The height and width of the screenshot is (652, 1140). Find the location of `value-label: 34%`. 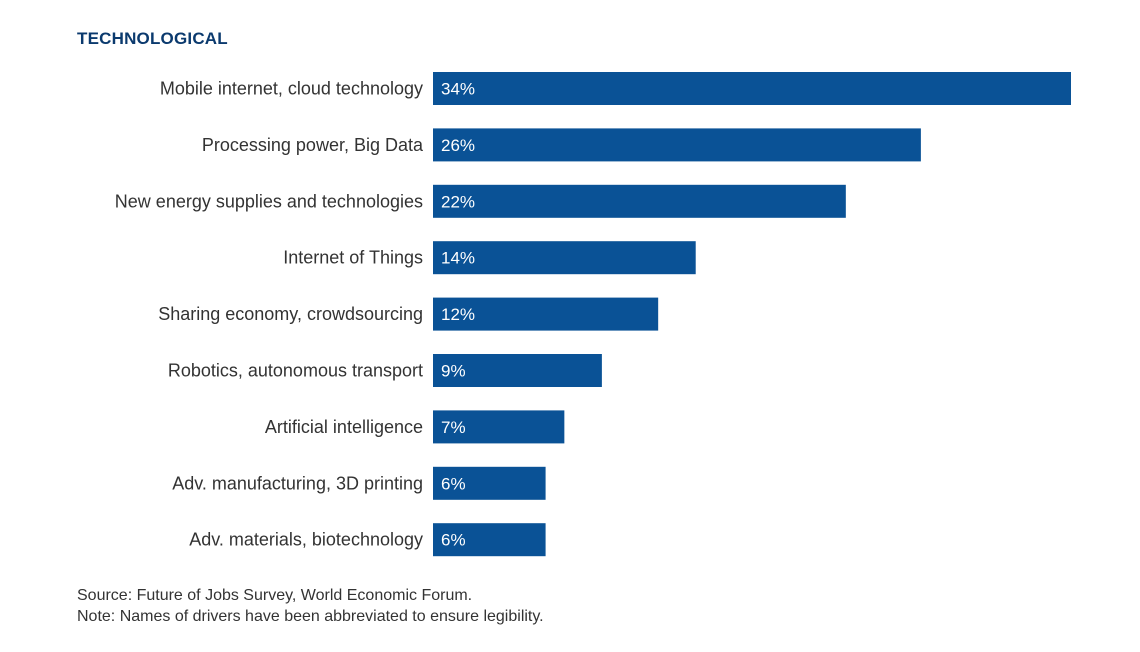

value-label: 34% is located at coordinates (458, 89).